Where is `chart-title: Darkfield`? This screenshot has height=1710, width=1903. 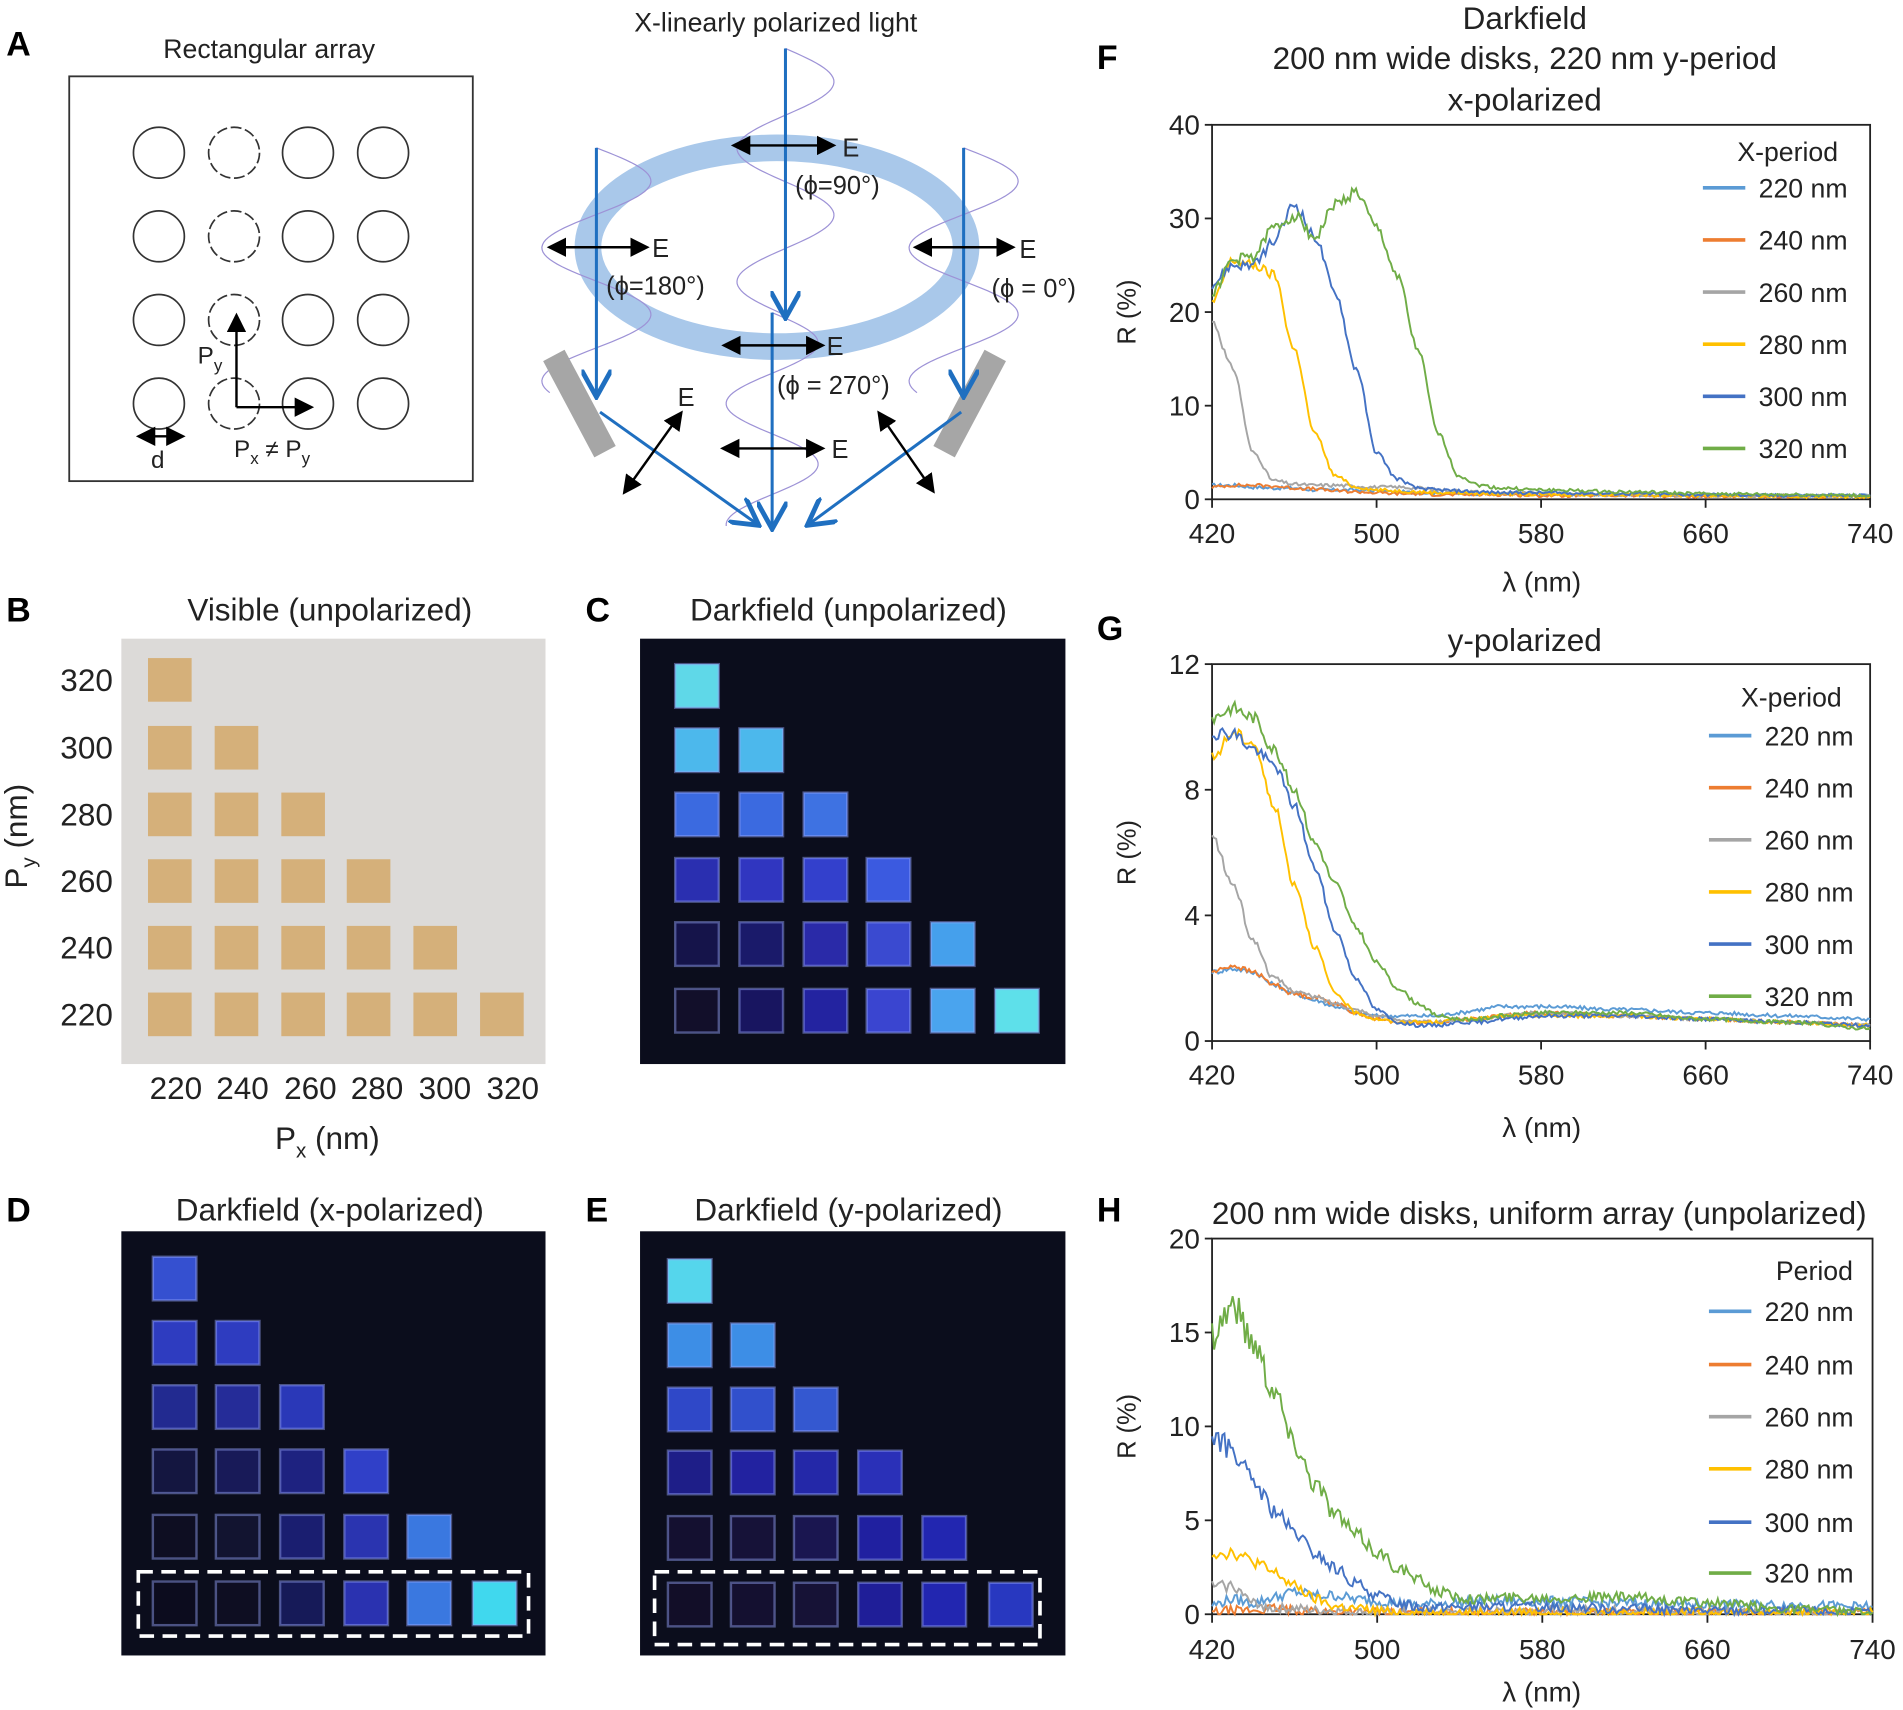
chart-title: Darkfield is located at coordinates (1525, 18).